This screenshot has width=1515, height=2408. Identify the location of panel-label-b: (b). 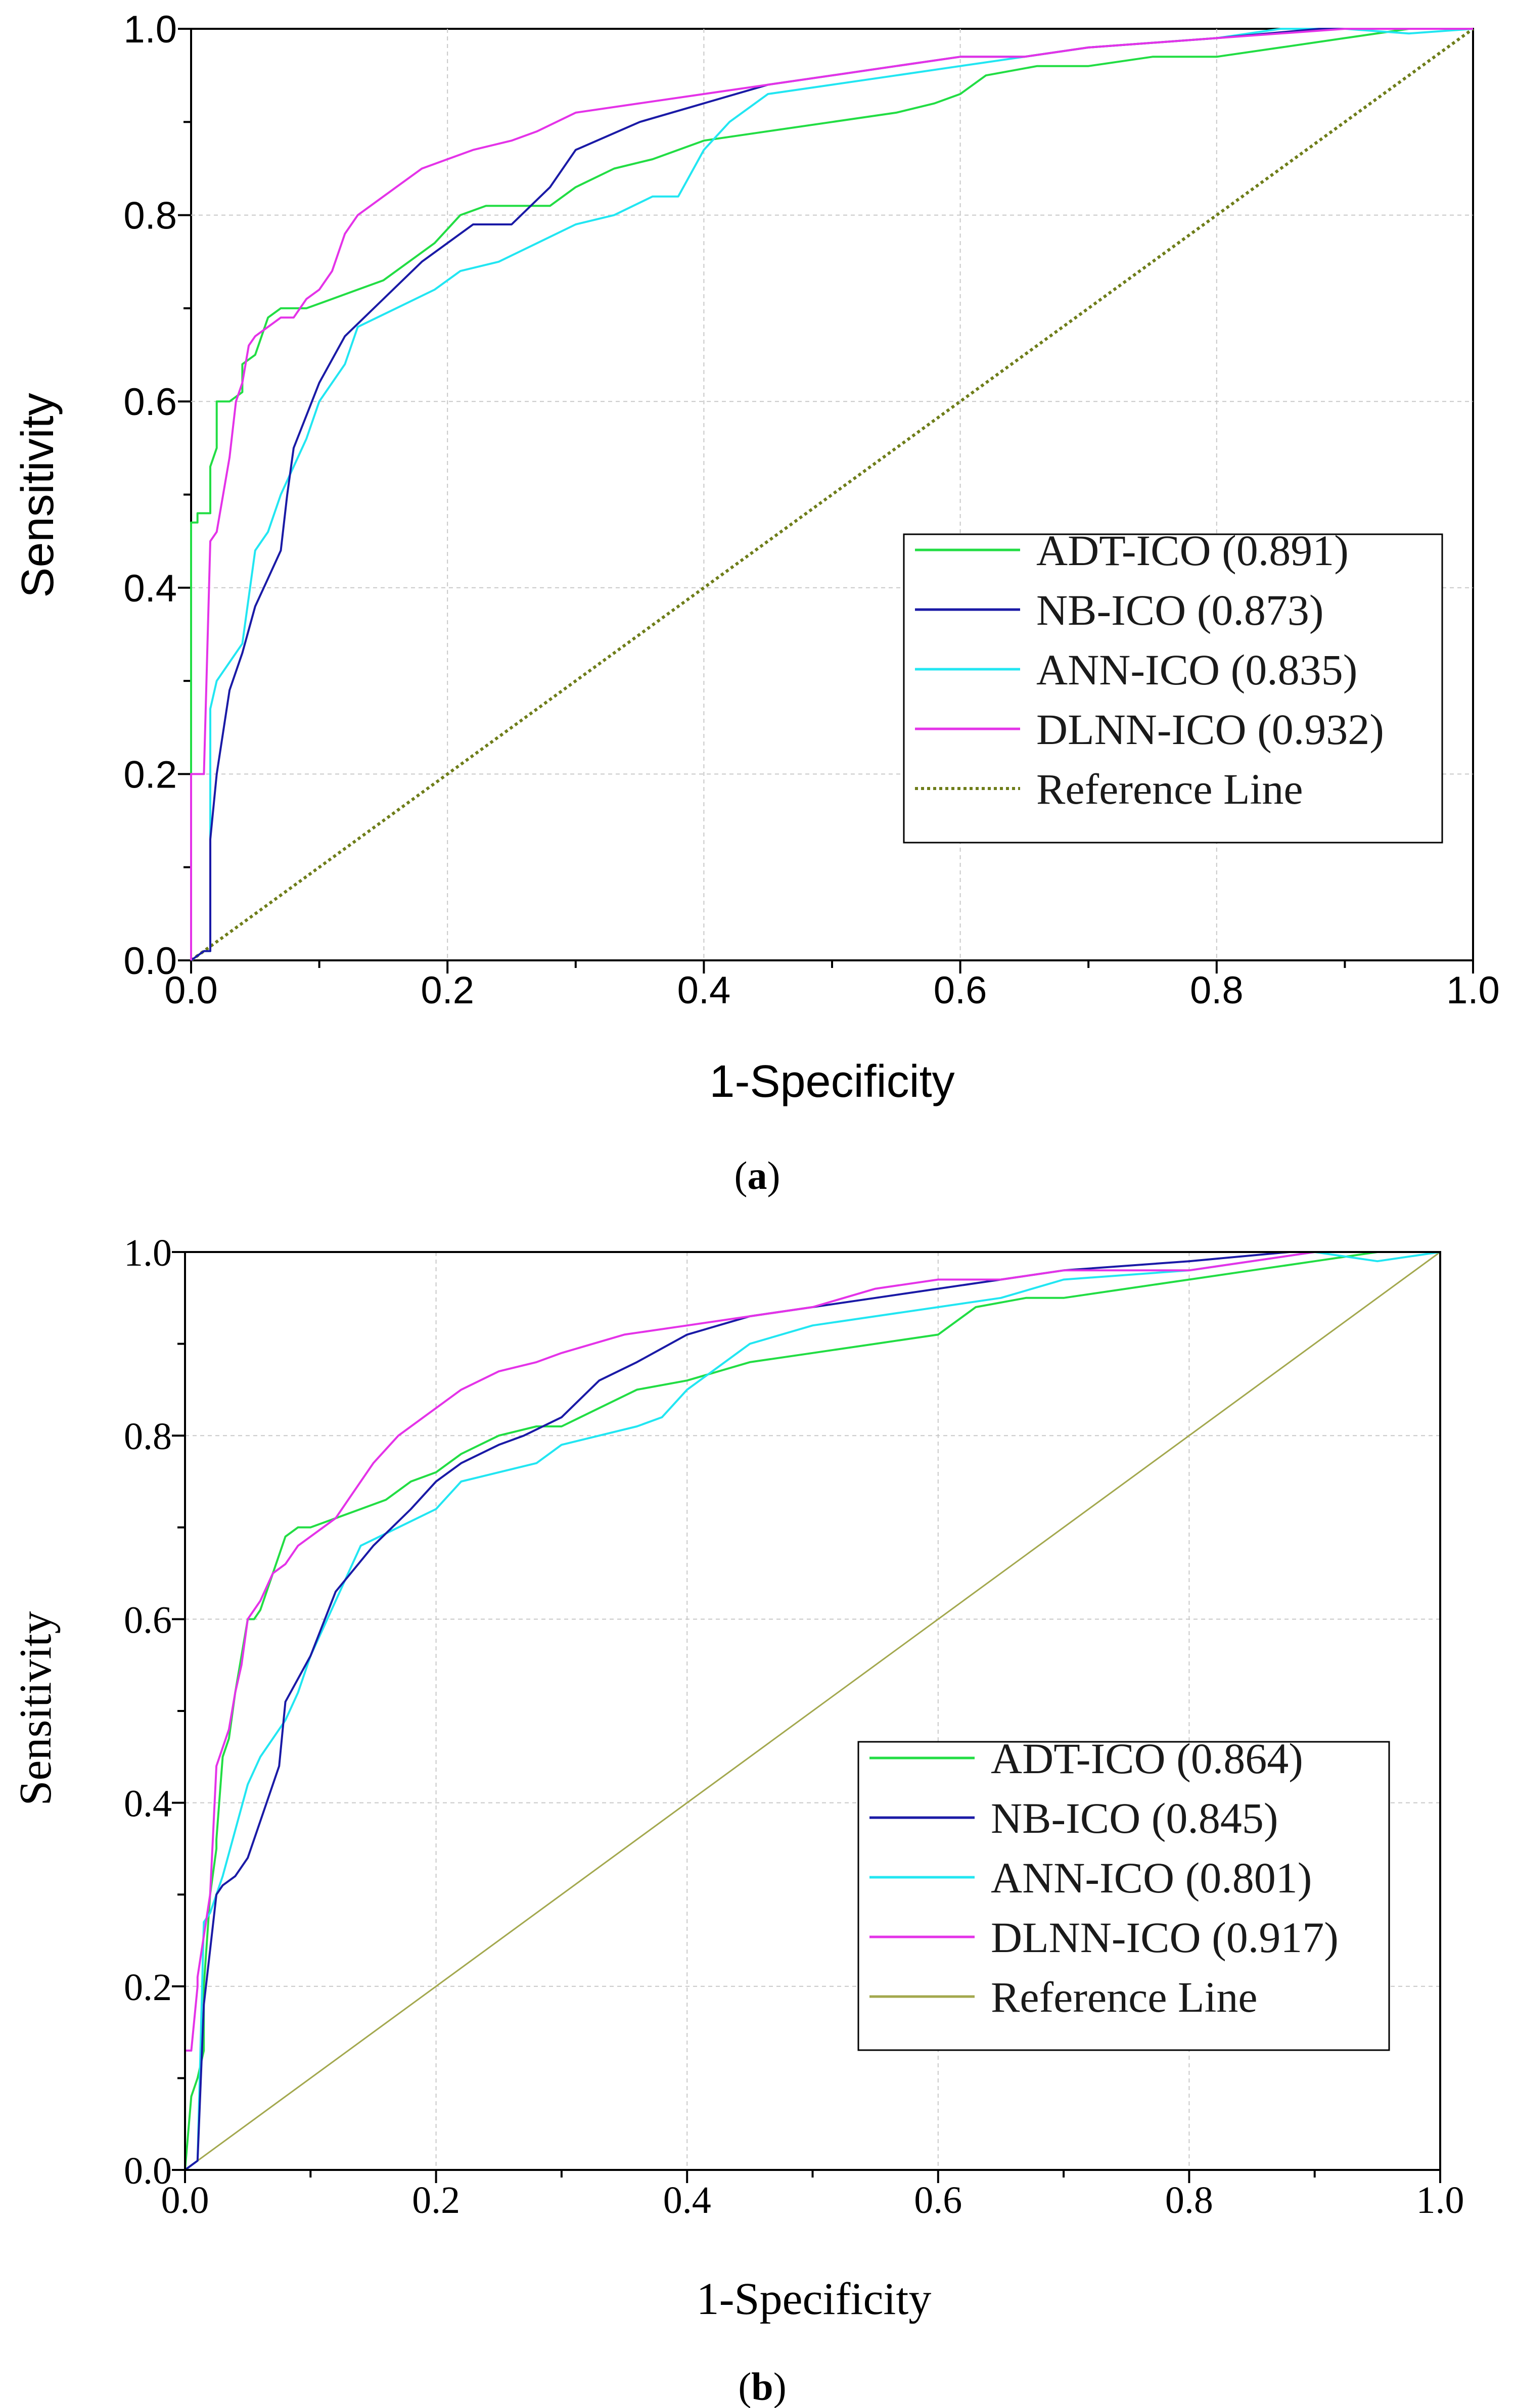
(762, 2386).